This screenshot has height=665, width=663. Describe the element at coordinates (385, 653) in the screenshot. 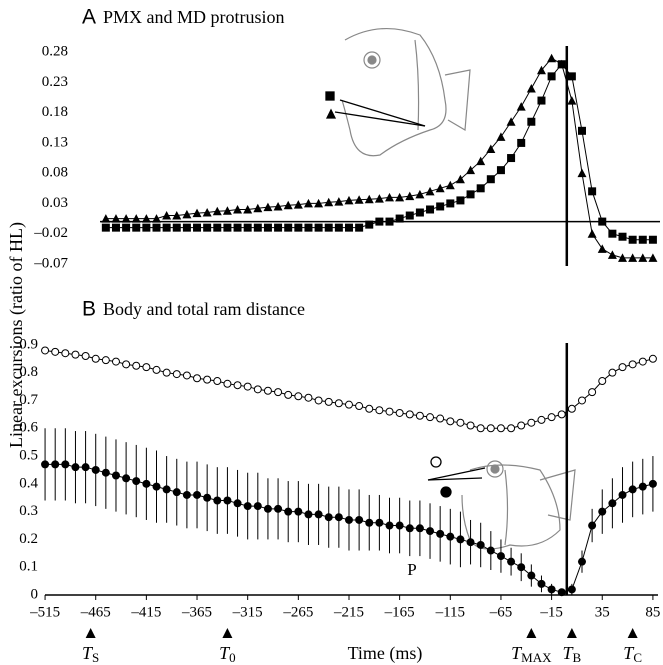

I see `x-axis-label: Time (ms)` at that location.